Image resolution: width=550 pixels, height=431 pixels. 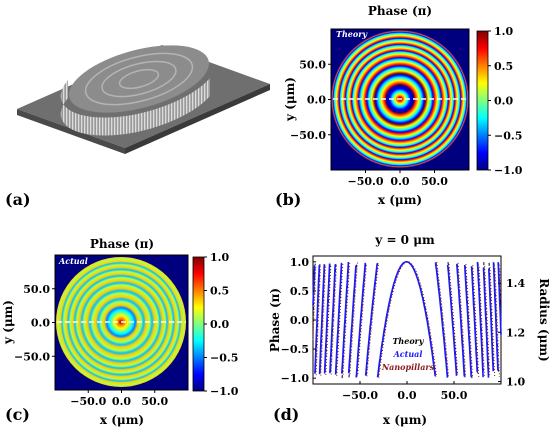 I want to click on panel-label-a: (a), so click(x=18, y=199).